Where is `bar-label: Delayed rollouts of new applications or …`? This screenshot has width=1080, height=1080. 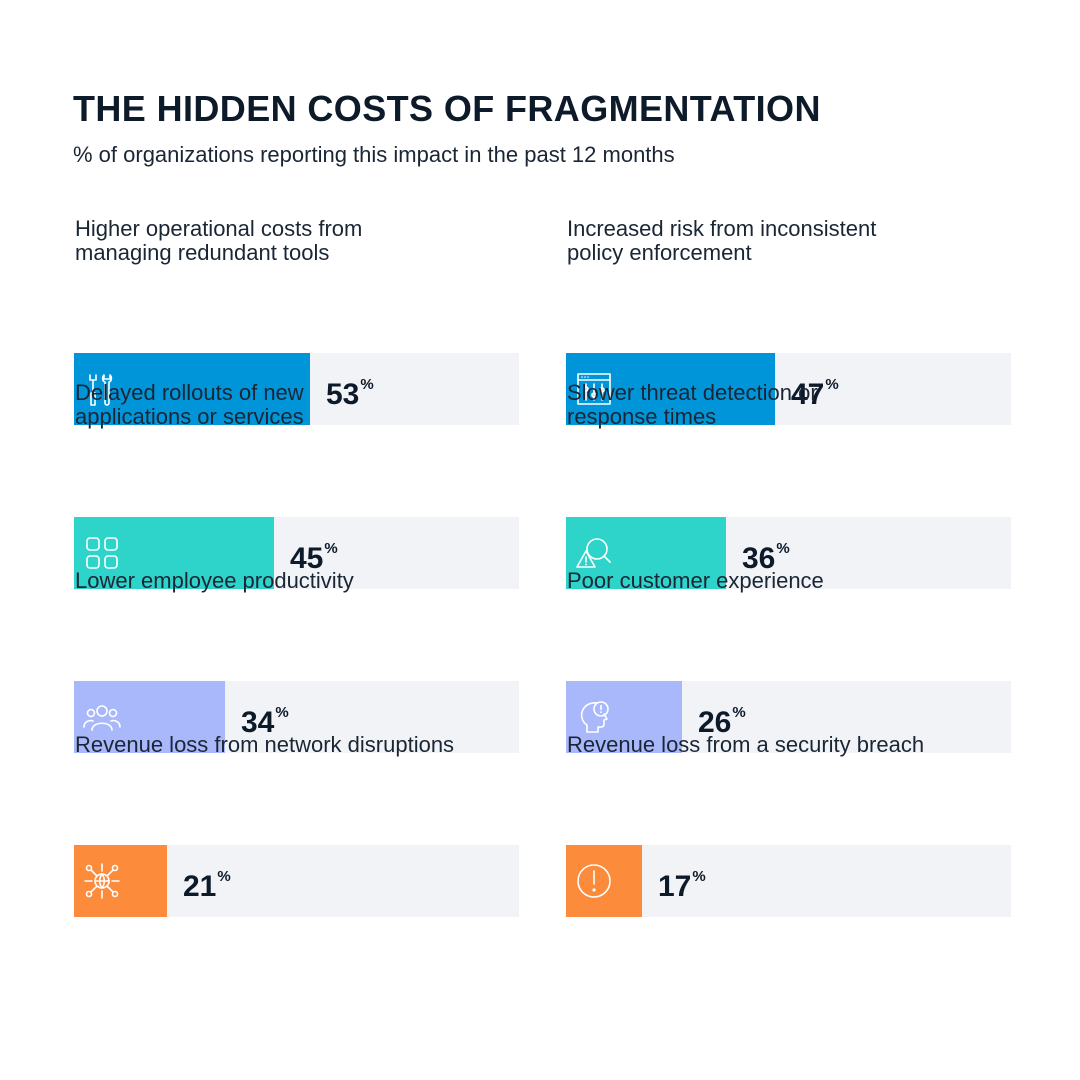 bar-label: Delayed rollouts of new applications or … is located at coordinates (189, 404).